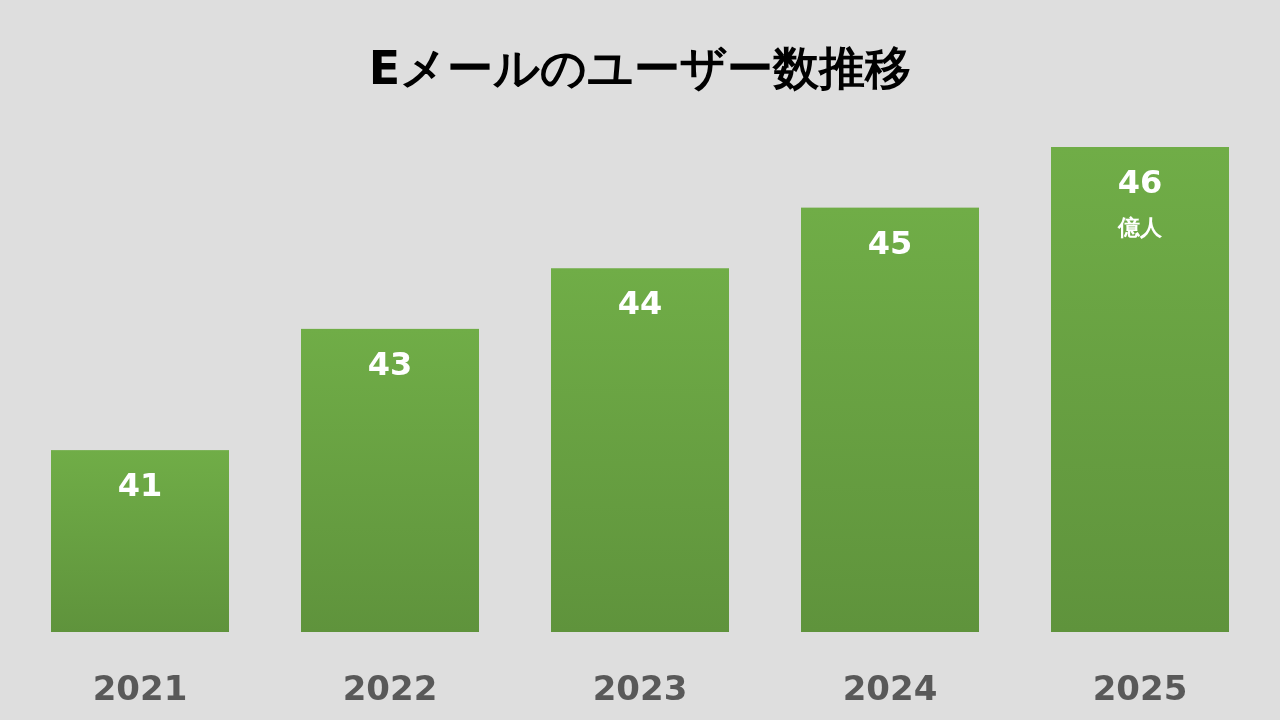  Describe the element at coordinates (640, 303) in the screenshot. I see `data-label: 44` at that location.